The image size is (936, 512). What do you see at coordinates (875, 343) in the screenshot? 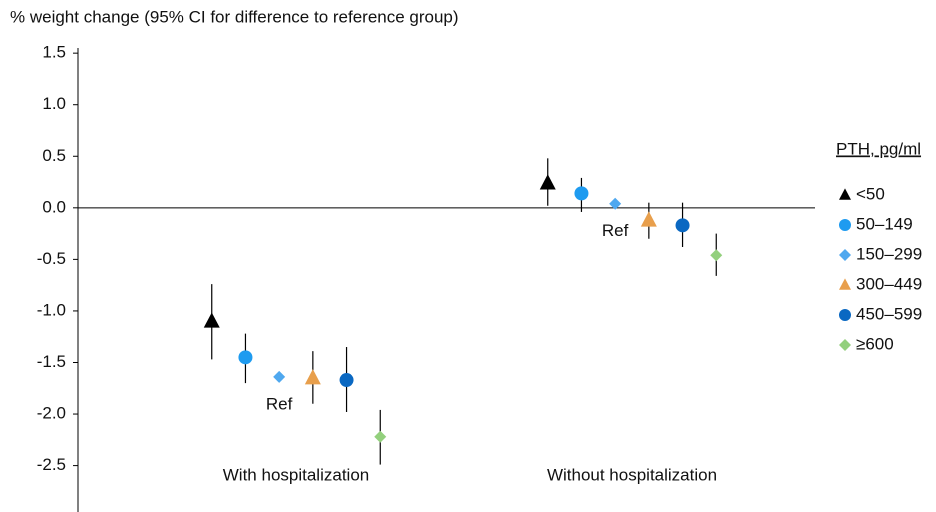
I see `legend-label: ≥600` at bounding box center [875, 343].